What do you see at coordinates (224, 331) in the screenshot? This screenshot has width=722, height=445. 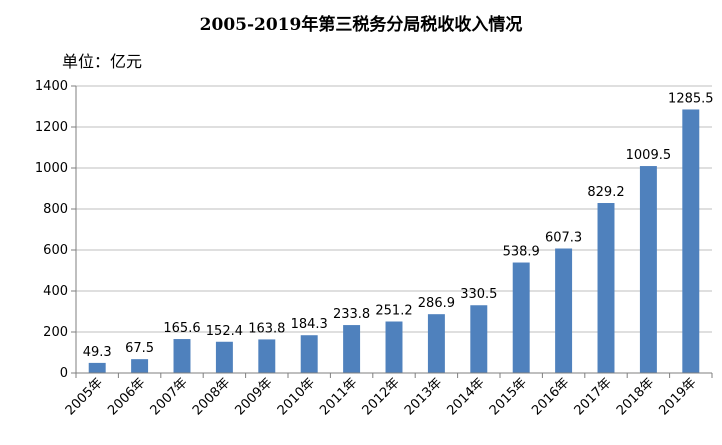 I see `data-label: 152.4` at bounding box center [224, 331].